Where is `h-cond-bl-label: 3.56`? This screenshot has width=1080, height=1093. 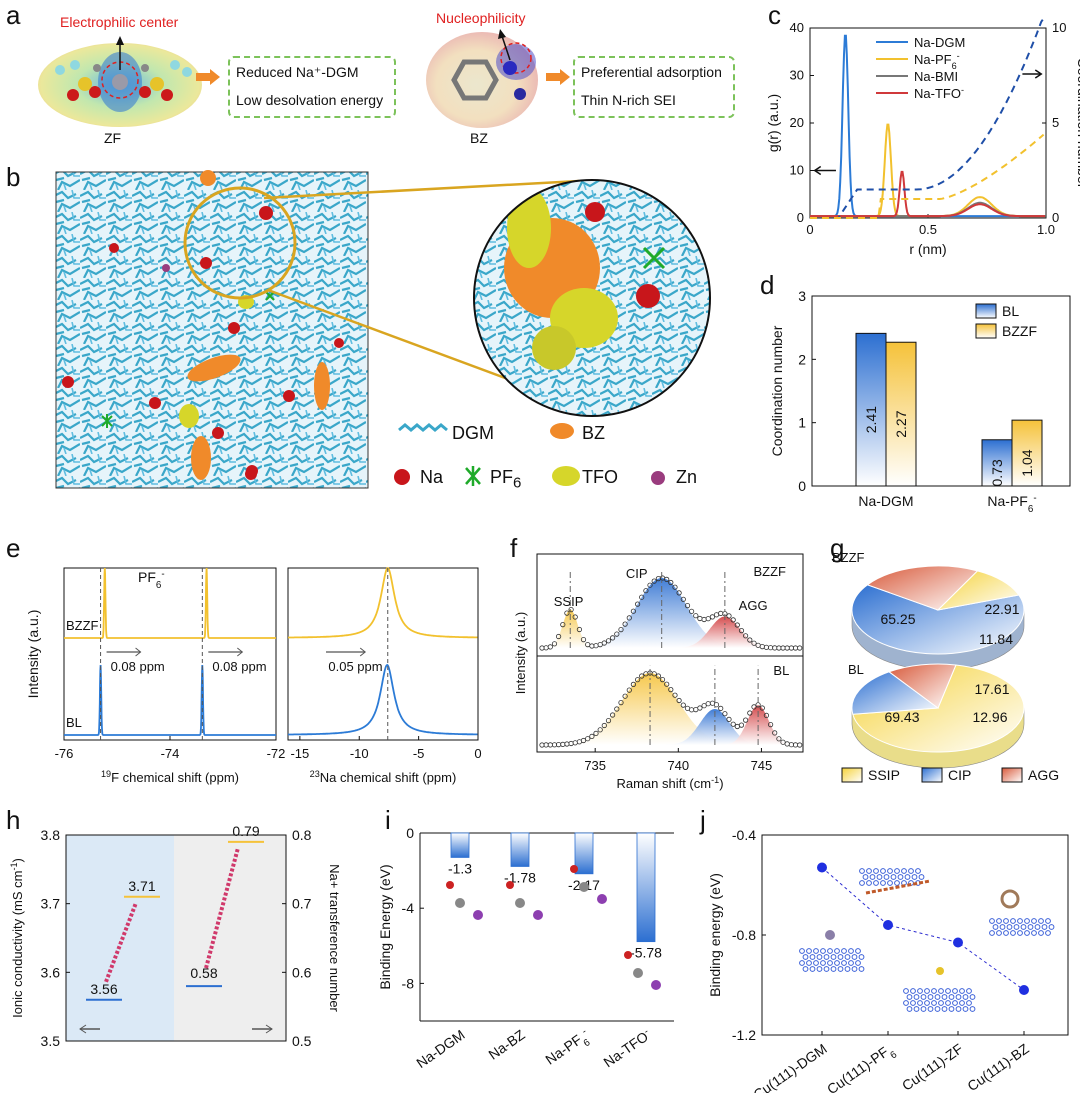 h-cond-bl-label: 3.56 is located at coordinates (103, 989).